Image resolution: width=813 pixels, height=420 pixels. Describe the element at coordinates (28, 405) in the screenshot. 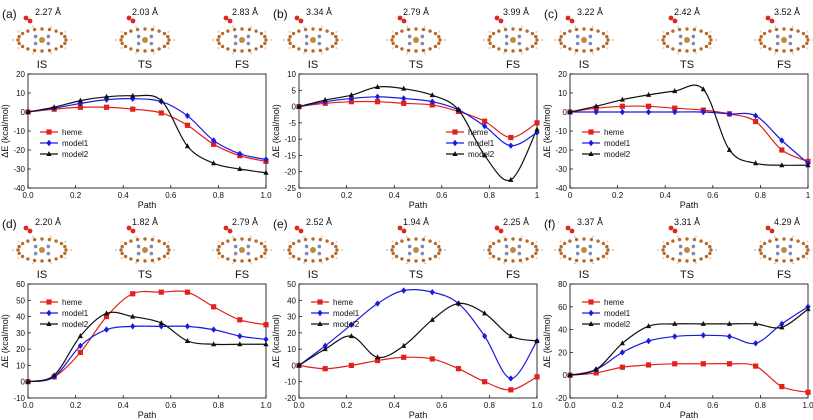

I see `x-tick-label: 0.0` at that location.